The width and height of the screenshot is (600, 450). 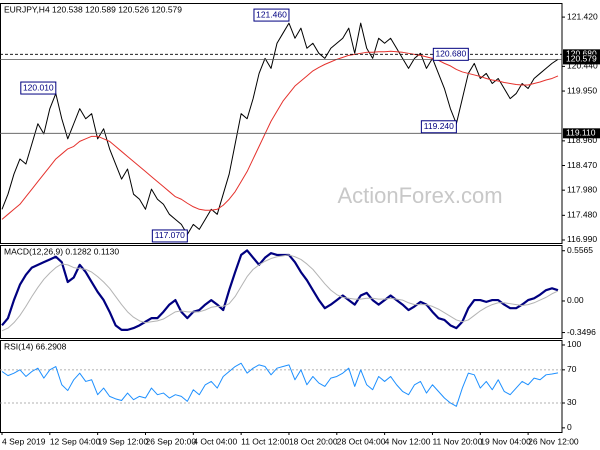 I want to click on annotation-label: 120.010, so click(x=38, y=87).